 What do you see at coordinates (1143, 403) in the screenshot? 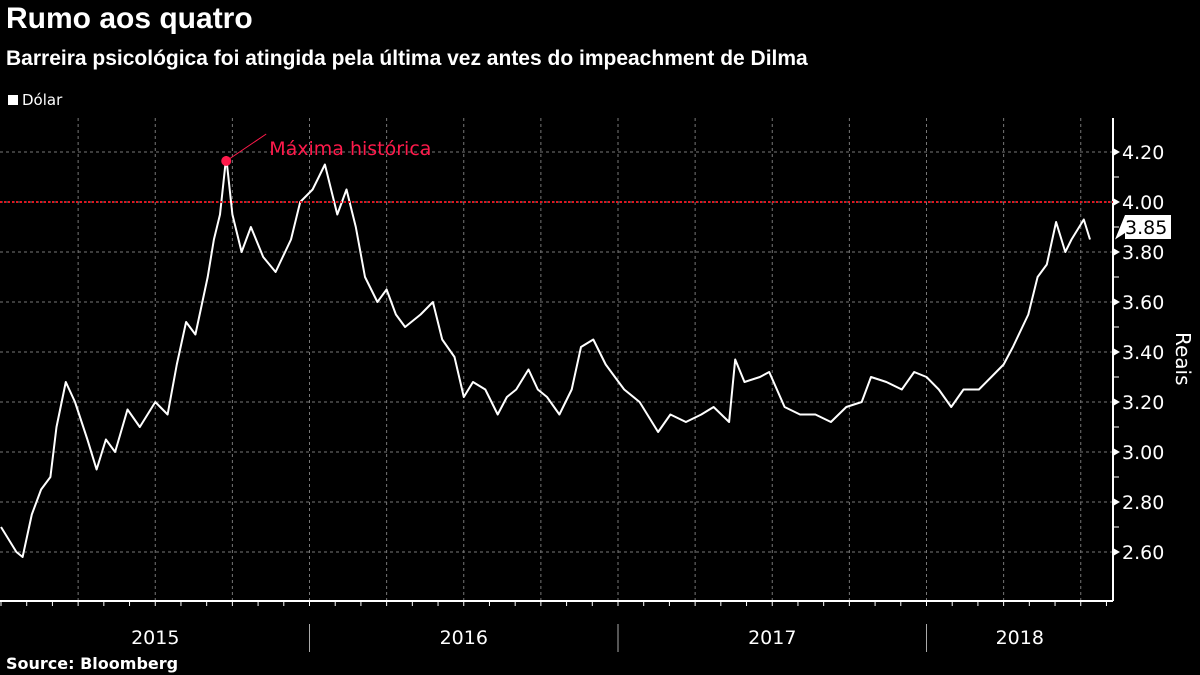
I see `y-tick-label: 3.20` at bounding box center [1143, 403].